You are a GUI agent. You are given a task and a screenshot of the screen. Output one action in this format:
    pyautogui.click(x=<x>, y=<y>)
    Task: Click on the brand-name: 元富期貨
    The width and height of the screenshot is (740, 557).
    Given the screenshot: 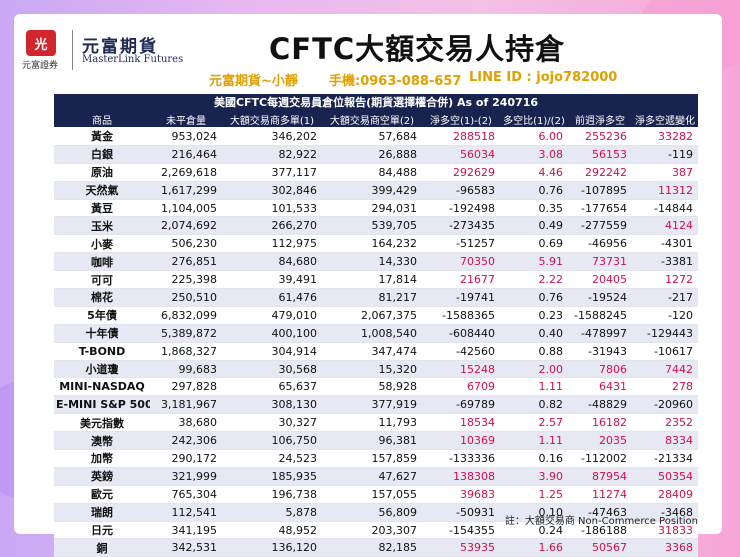 What is the action you would take?
    pyautogui.click(x=120, y=47)
    